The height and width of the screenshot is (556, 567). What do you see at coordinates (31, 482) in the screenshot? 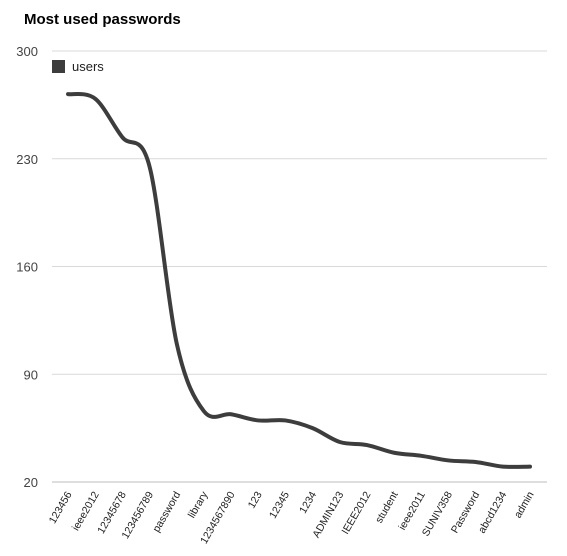
I see `y-tick-label: 20` at bounding box center [31, 482].